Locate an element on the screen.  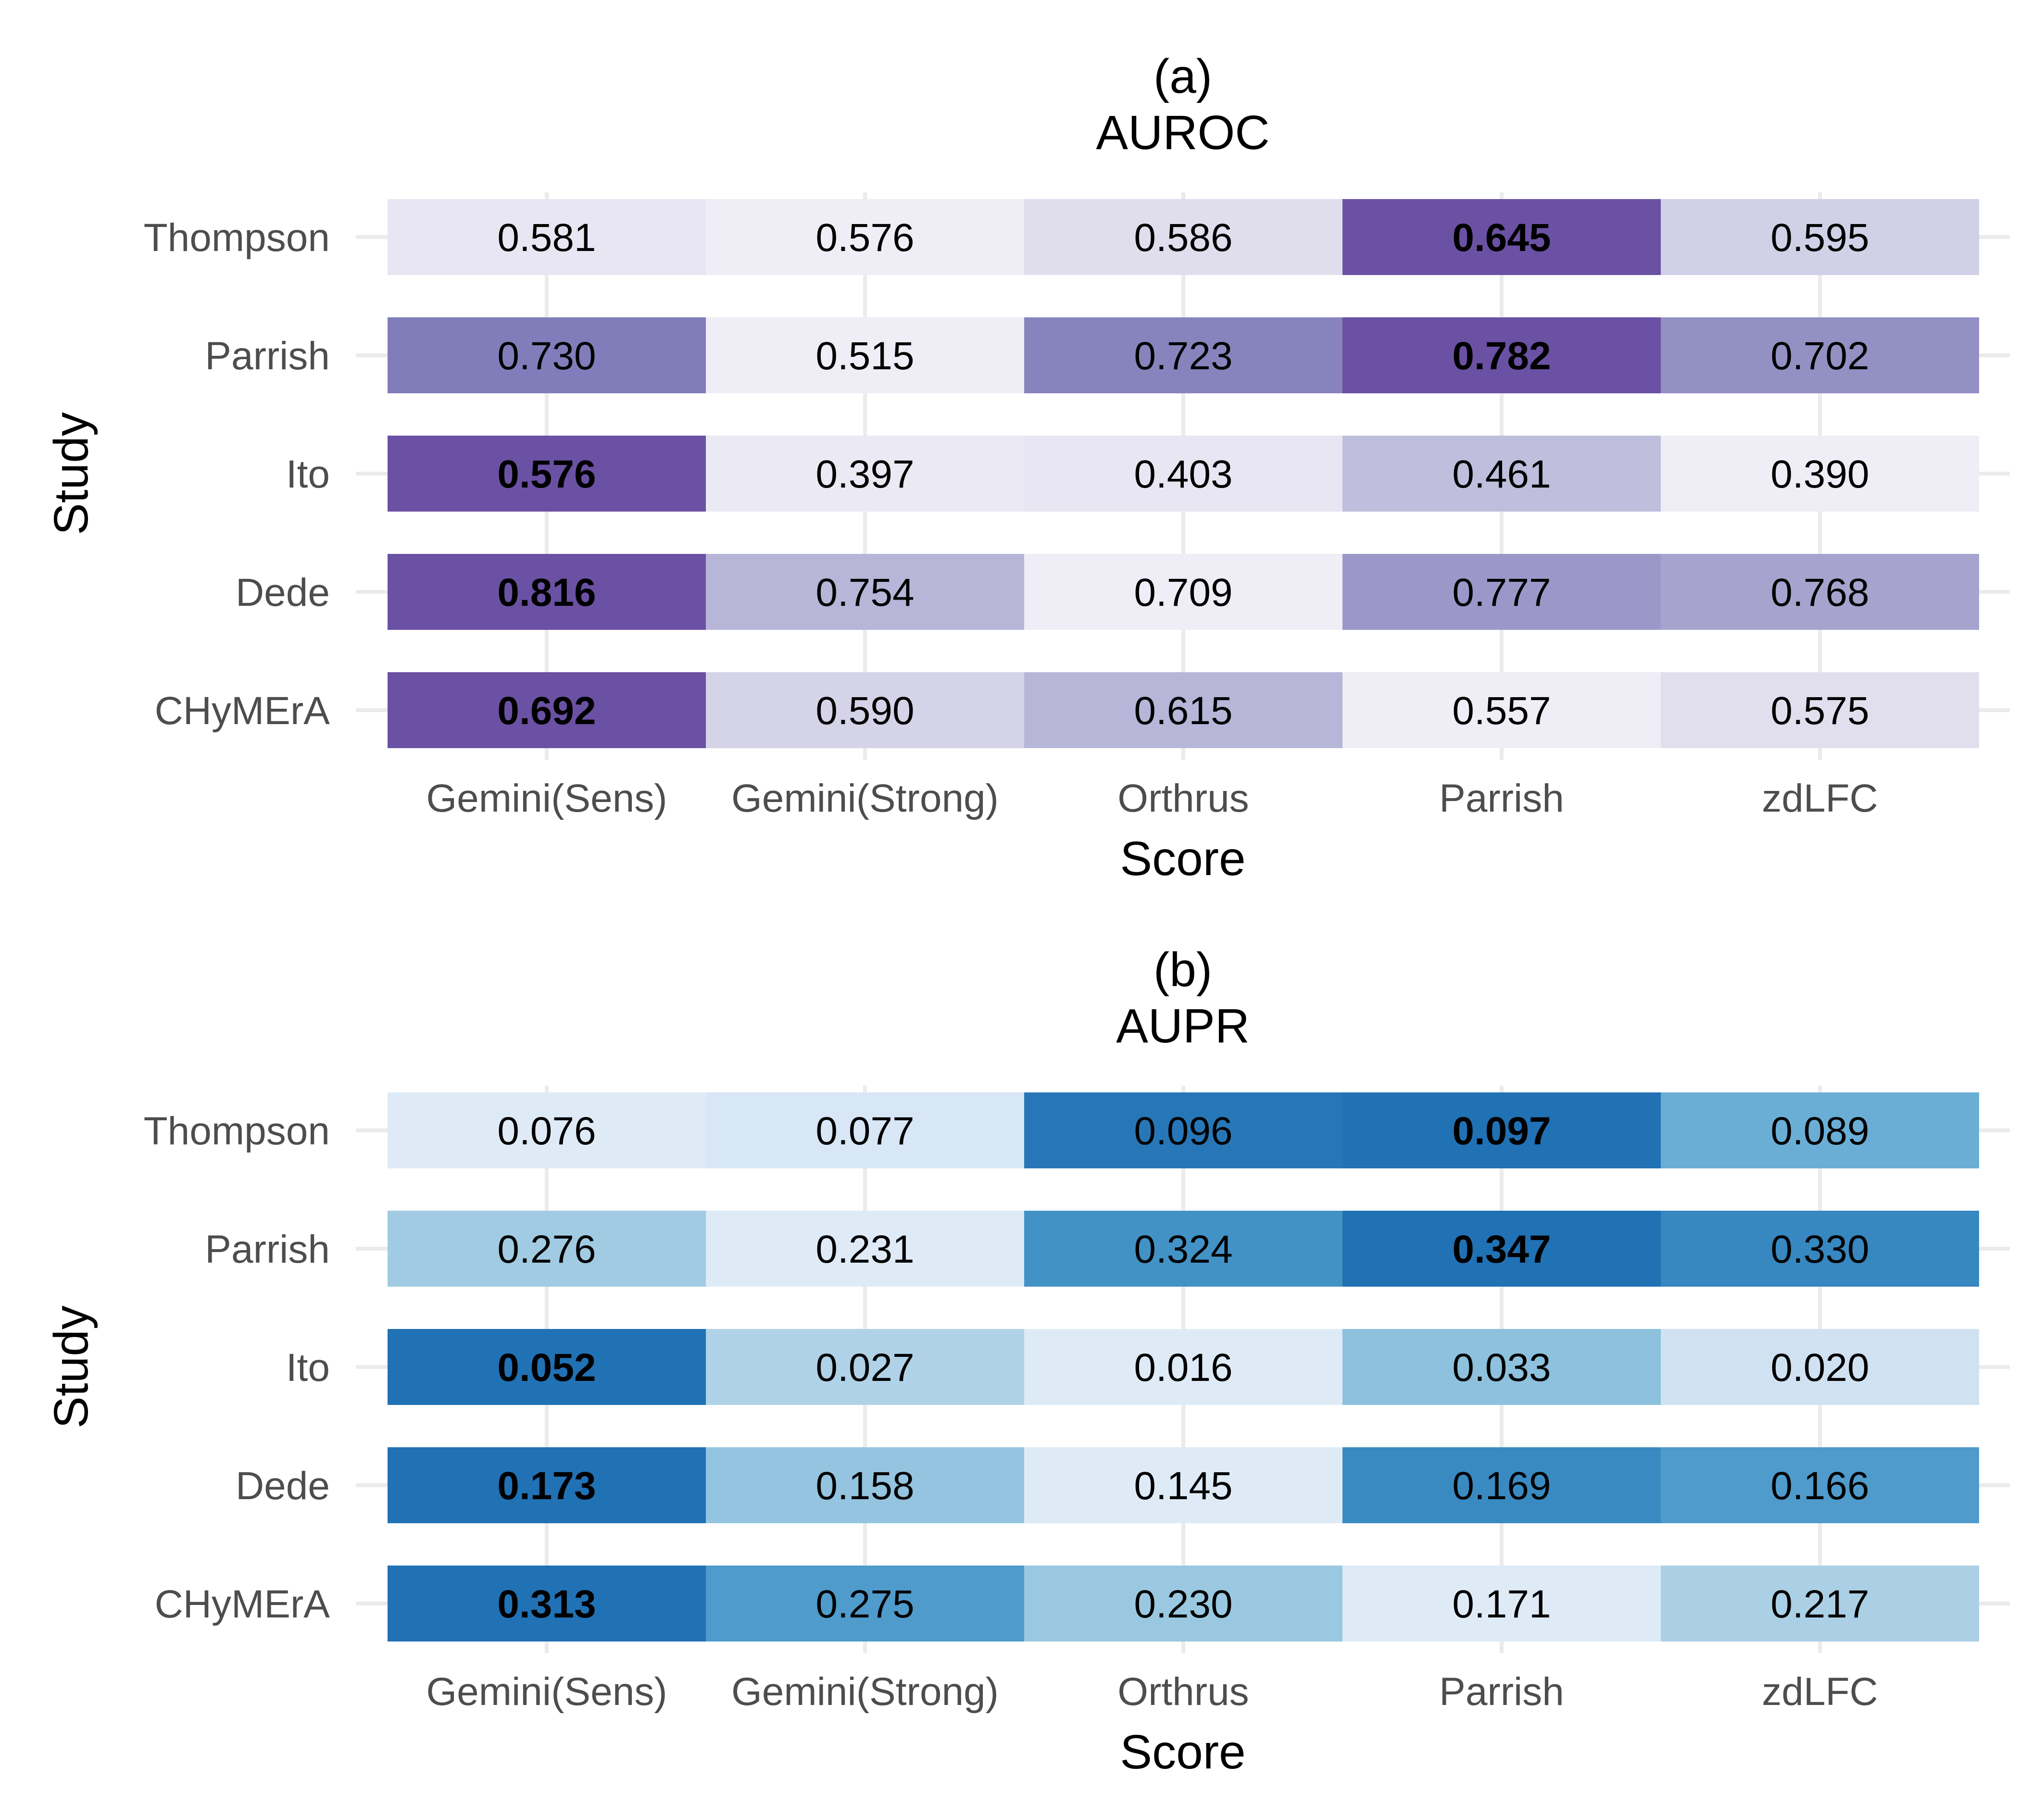
cell-label: 0.027 is located at coordinates (864, 1368).